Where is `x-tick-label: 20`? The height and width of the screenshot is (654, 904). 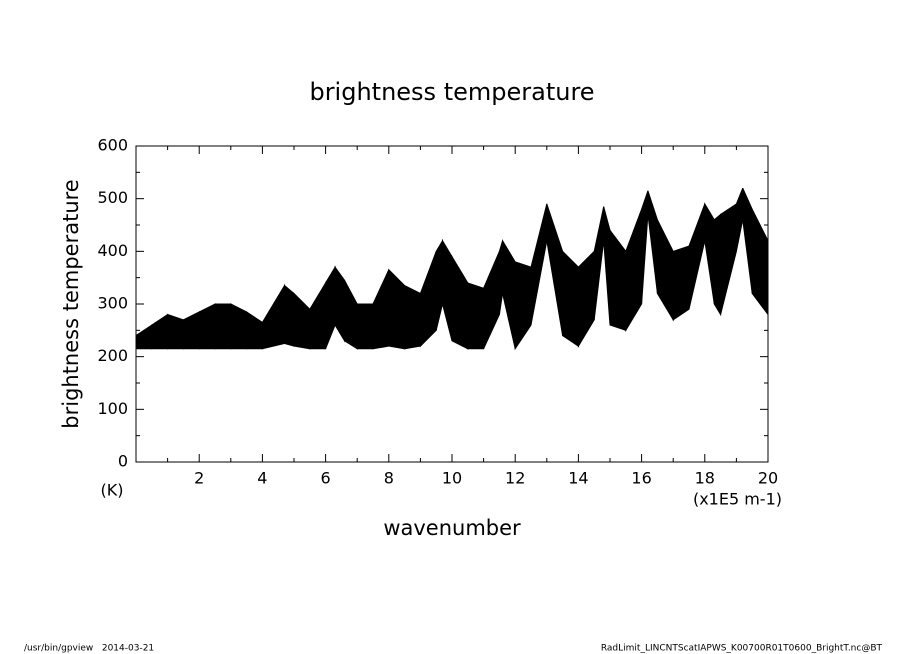 x-tick-label: 20 is located at coordinates (768, 478).